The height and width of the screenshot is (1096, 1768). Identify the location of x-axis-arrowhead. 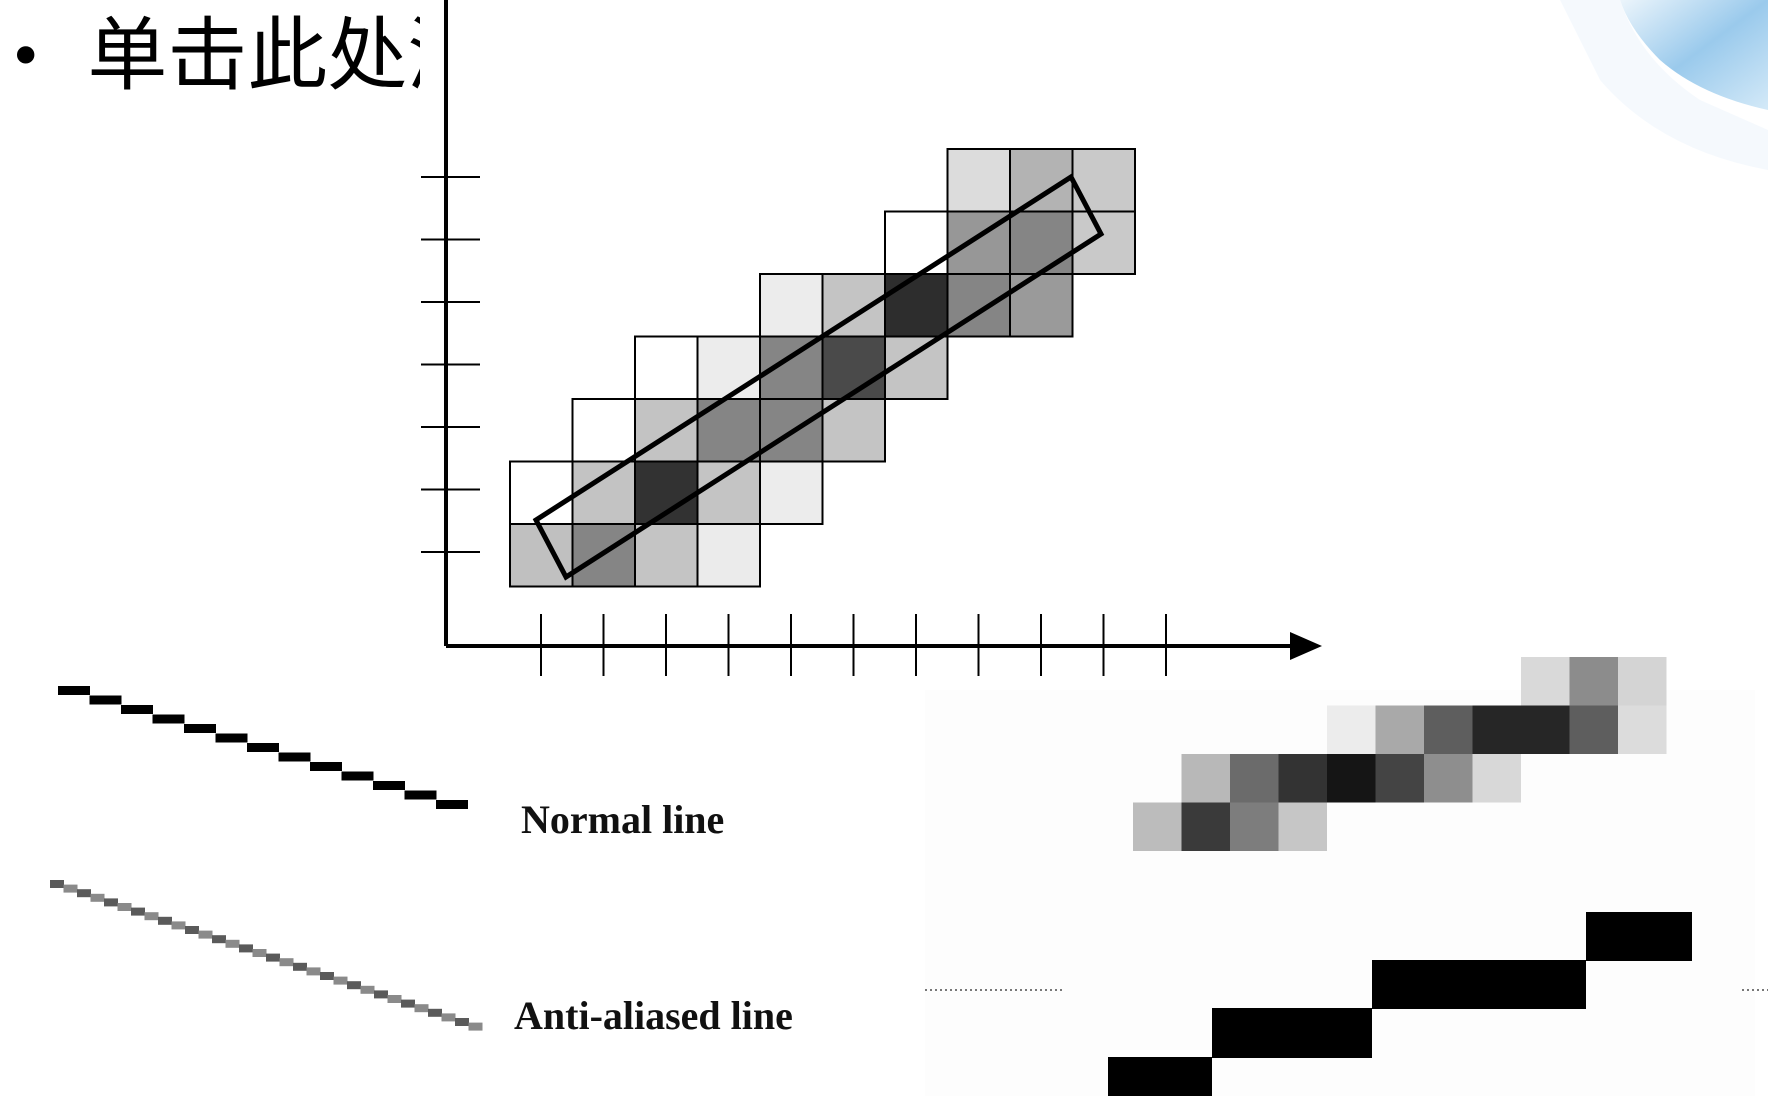
(1306, 646).